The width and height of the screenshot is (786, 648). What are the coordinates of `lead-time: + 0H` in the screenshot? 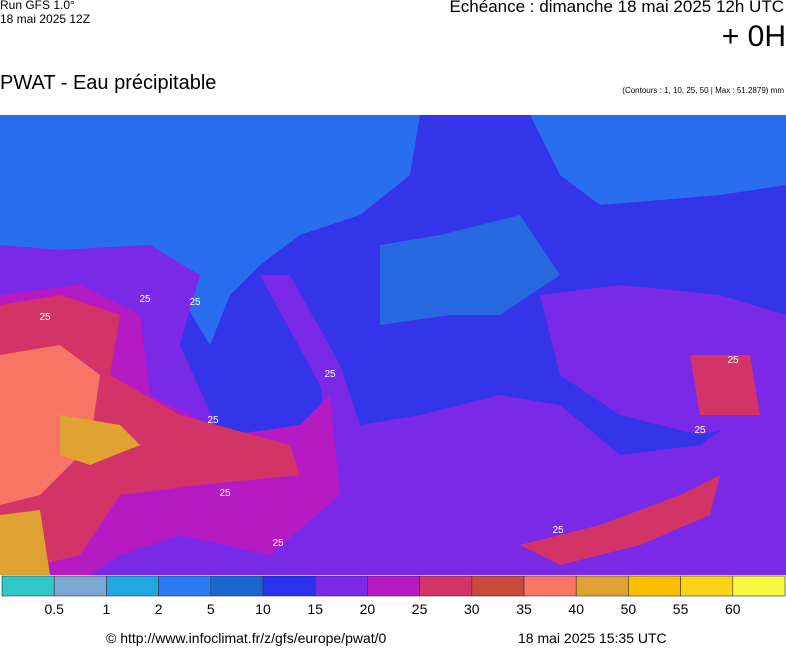 It's located at (753, 36).